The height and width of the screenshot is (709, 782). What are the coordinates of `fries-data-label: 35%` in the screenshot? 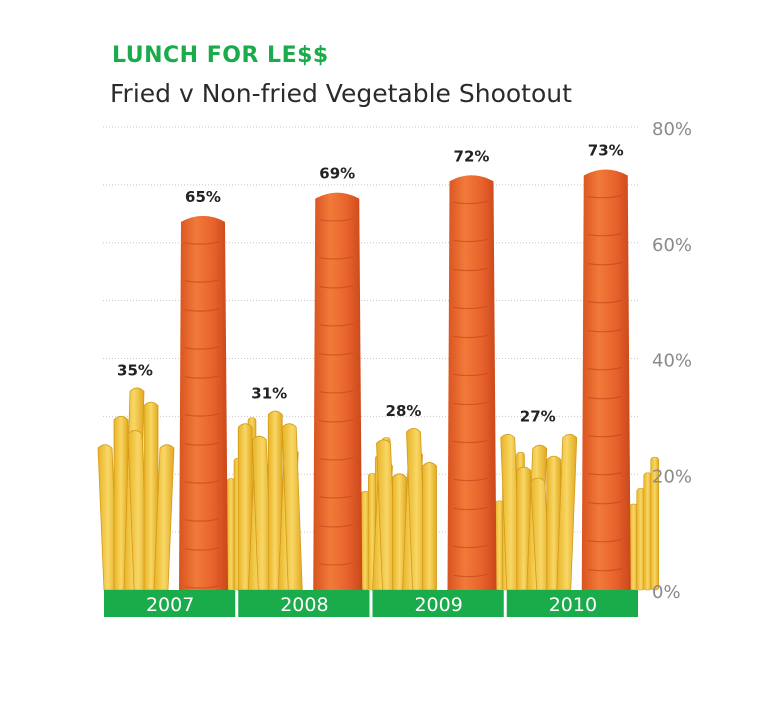 It's located at (135, 370).